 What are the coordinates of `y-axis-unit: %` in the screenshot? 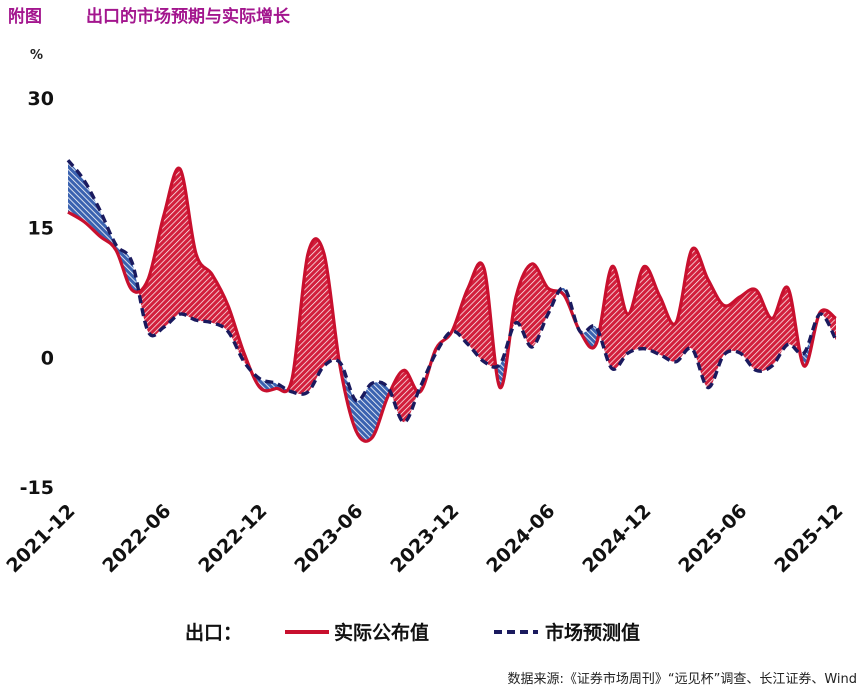 It's located at (37, 55).